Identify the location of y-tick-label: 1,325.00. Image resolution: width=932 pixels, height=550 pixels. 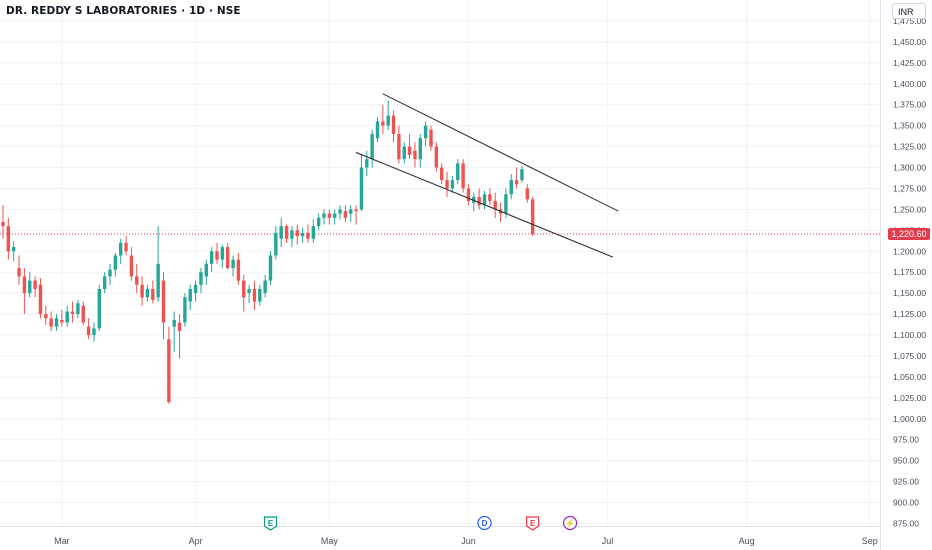
(909, 147).